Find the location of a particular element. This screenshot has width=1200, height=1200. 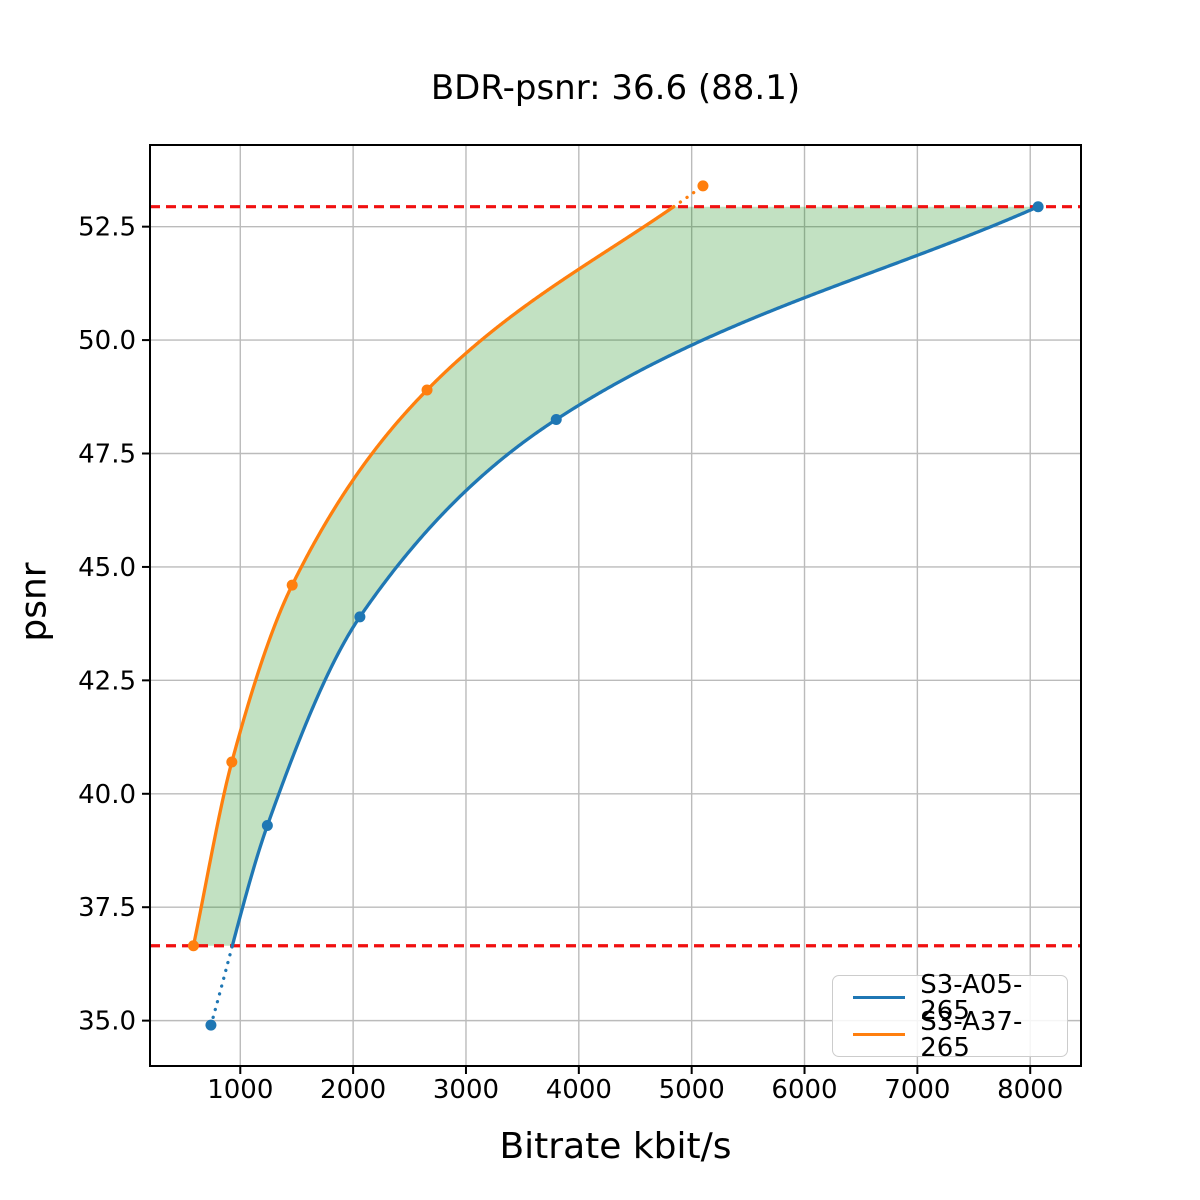

x-axis-label: Bitrate kbit/s is located at coordinates (615, 1146).